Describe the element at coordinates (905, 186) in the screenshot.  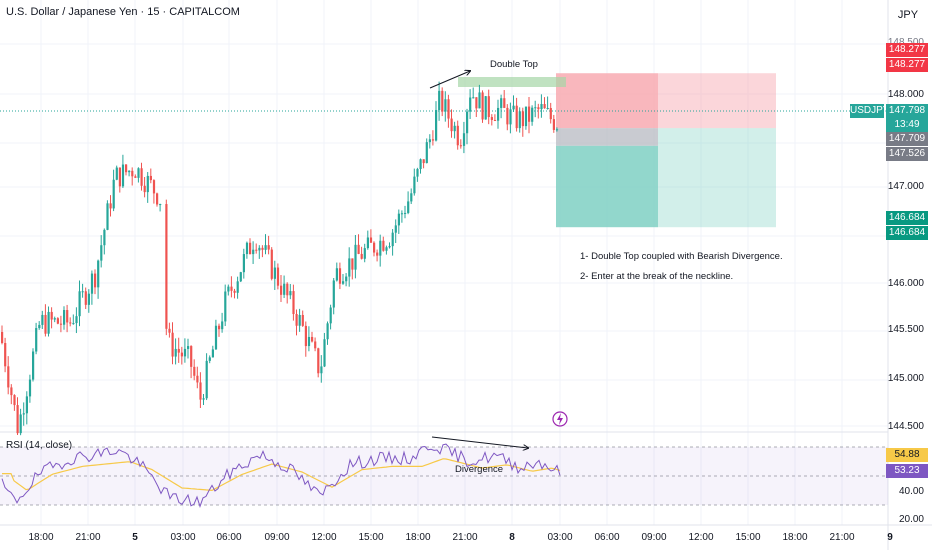
I see `price-tick: 147.000` at that location.